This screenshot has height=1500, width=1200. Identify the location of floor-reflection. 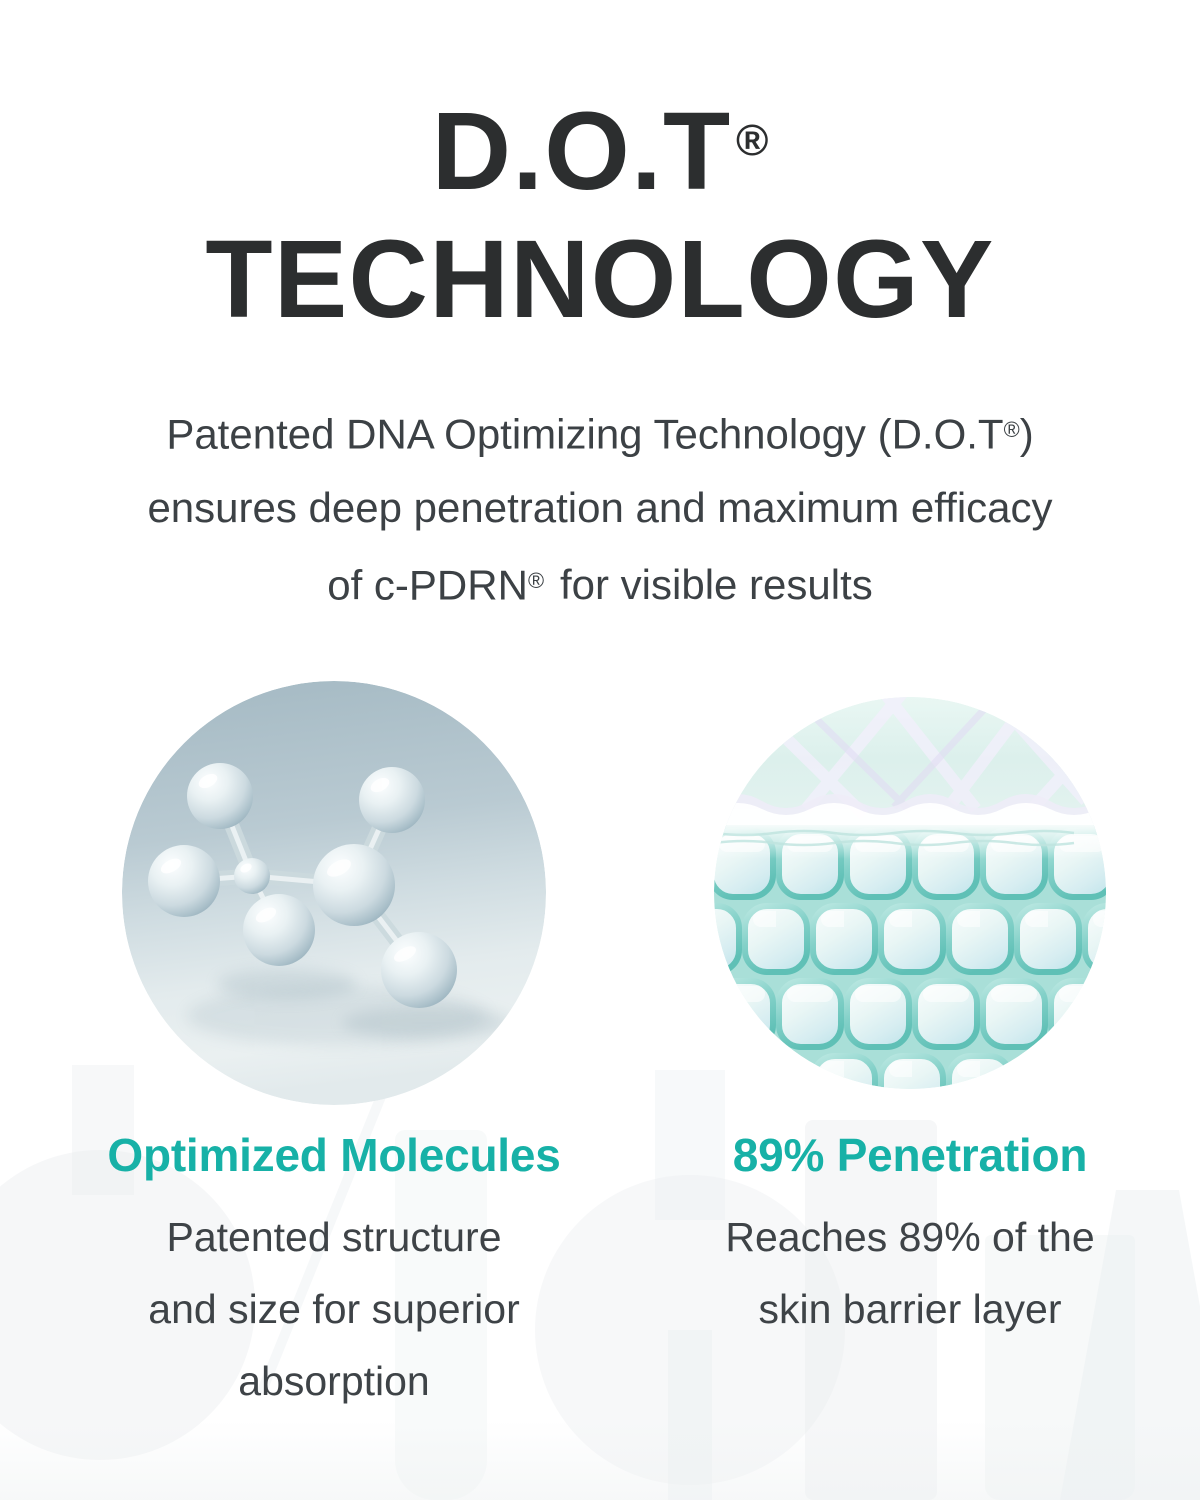
(600, 1460).